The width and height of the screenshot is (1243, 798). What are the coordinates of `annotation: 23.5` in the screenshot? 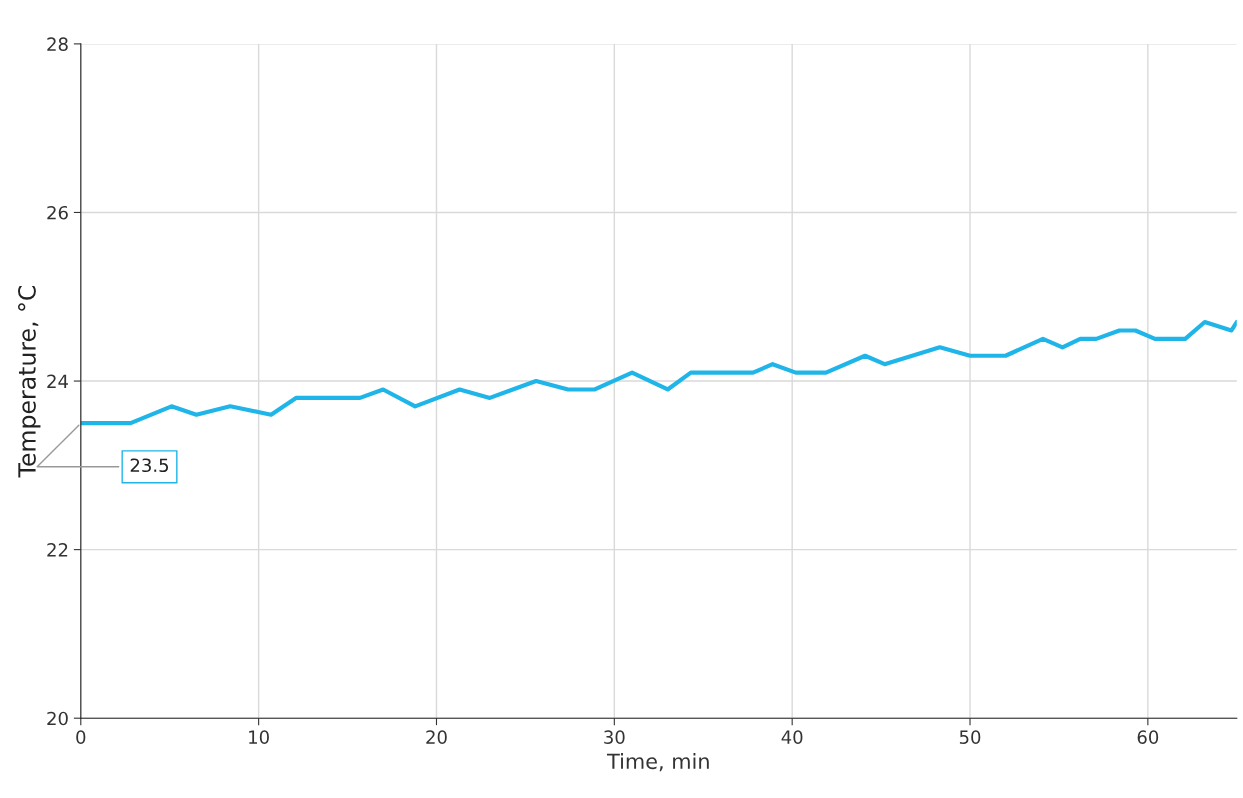 It's located at (149, 465).